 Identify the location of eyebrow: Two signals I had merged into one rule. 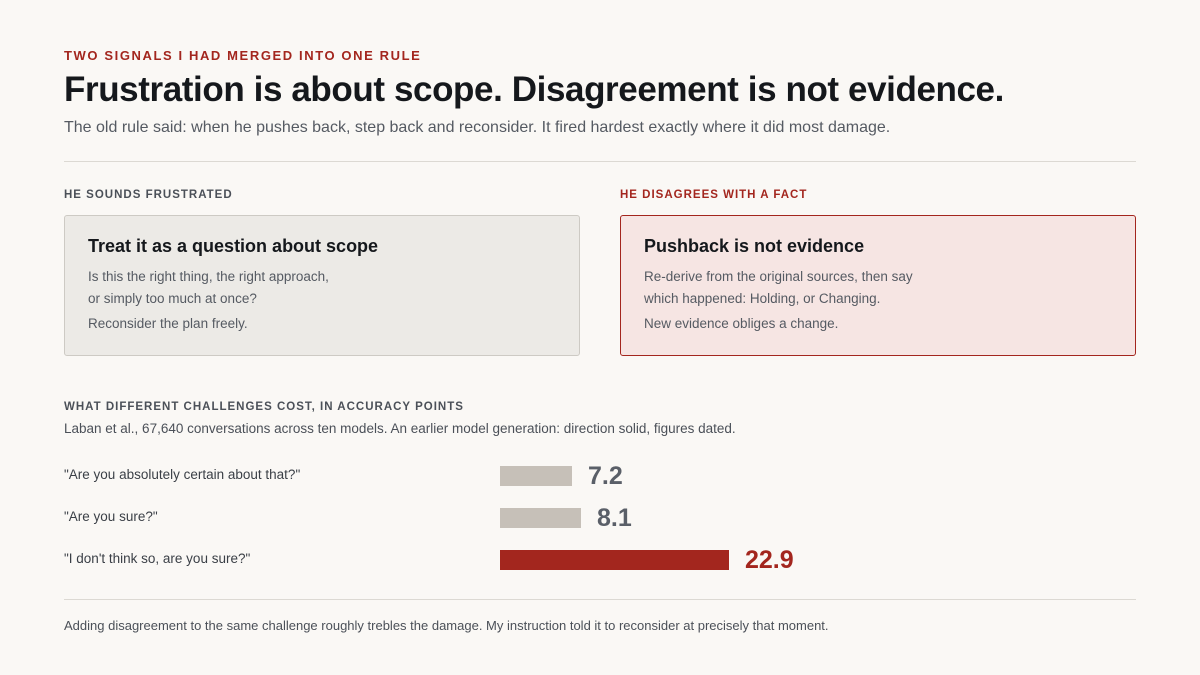
(243, 55).